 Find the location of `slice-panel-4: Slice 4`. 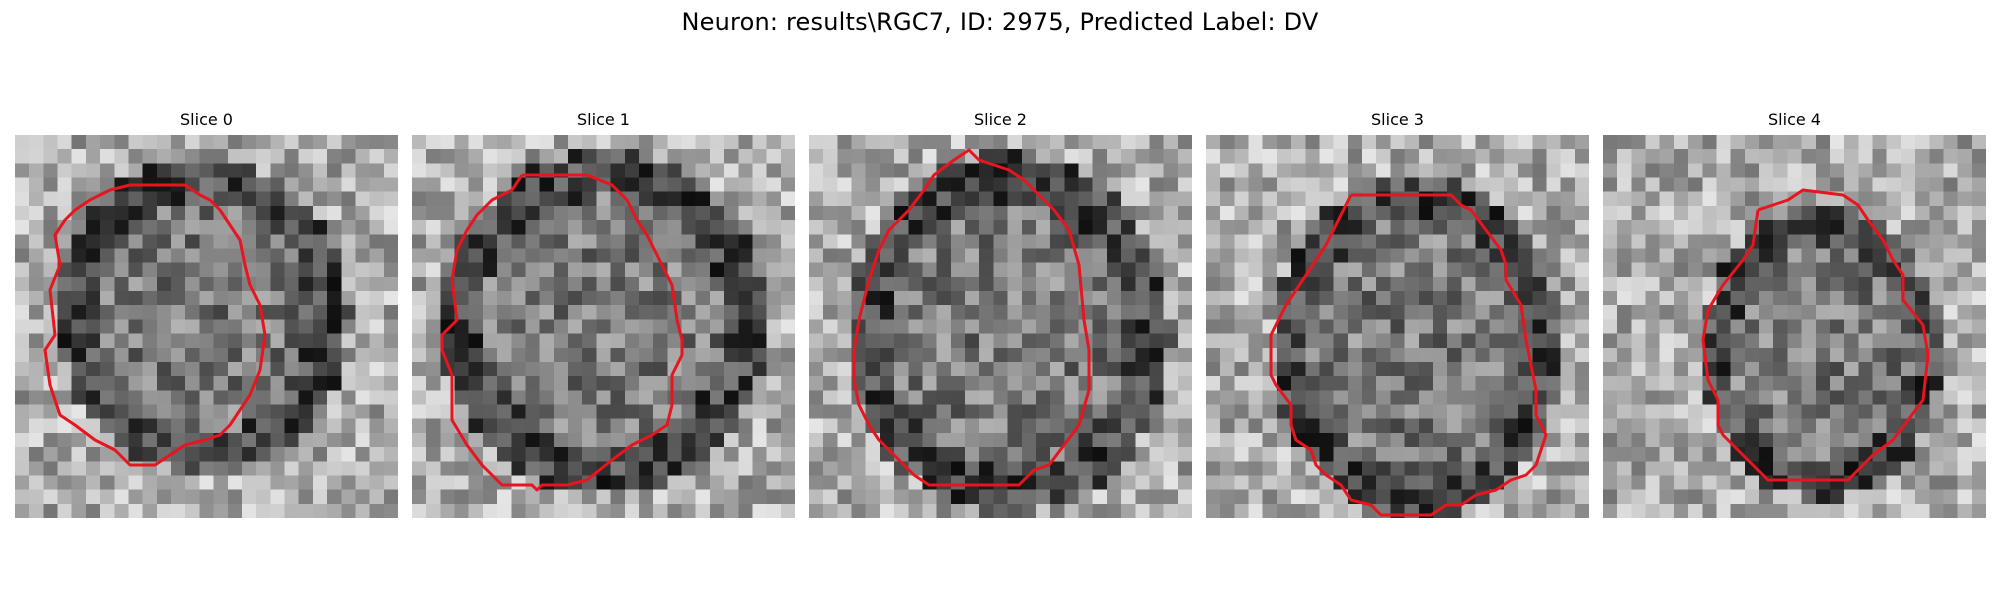

slice-panel-4: Slice 4 is located at coordinates (1794, 314).